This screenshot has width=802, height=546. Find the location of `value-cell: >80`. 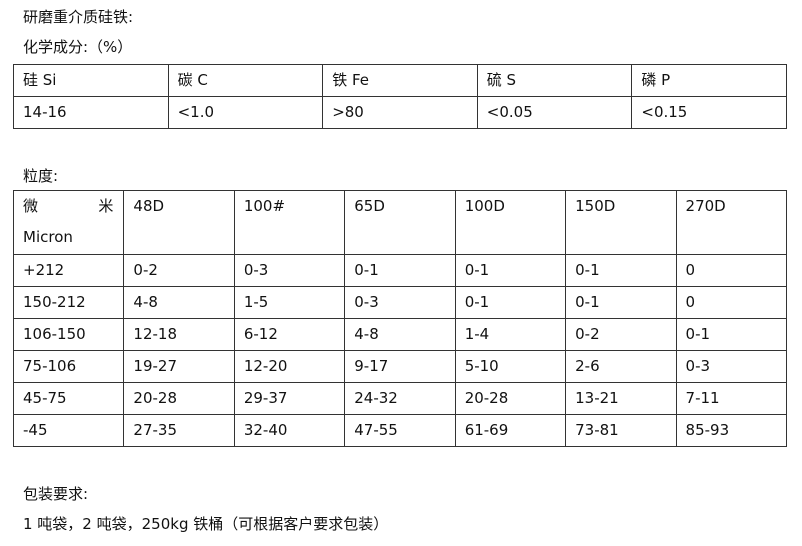

value-cell: >80 is located at coordinates (400, 112).